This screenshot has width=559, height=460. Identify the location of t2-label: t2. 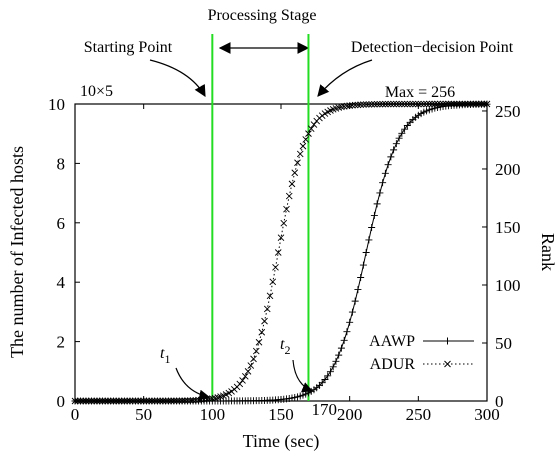
(285, 346).